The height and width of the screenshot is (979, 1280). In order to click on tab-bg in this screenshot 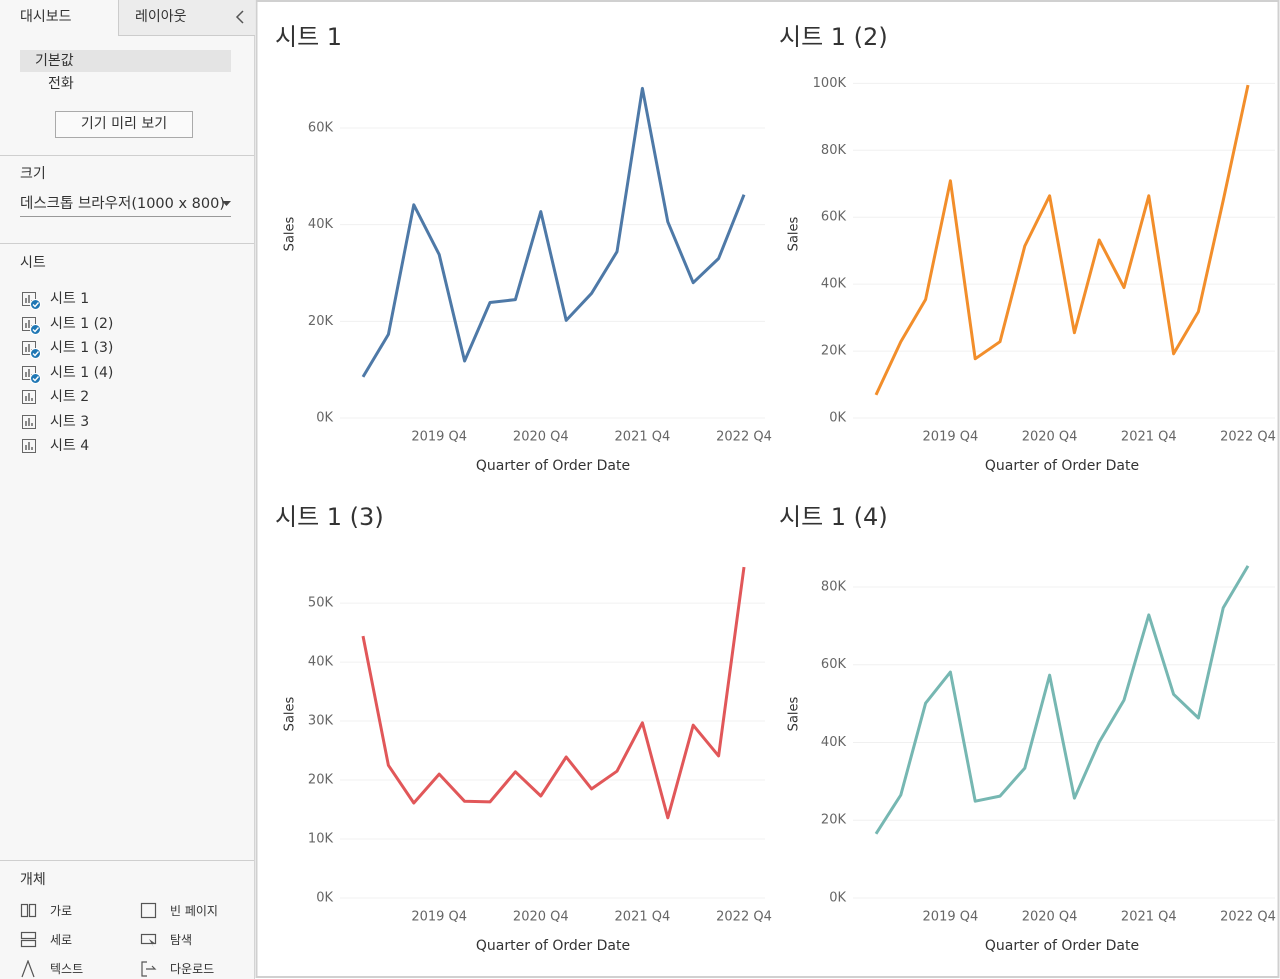, I will do `click(186, 18)`.